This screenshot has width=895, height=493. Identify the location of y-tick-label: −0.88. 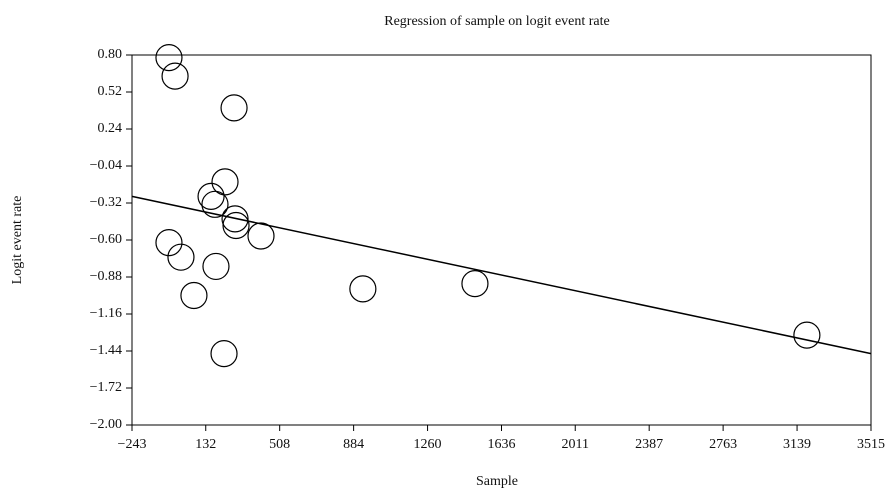
(106, 276).